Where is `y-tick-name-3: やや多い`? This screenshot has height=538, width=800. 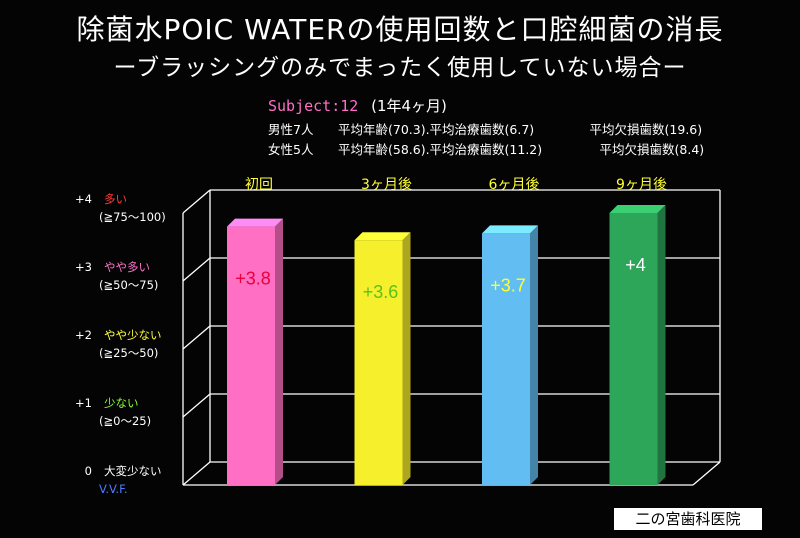
y-tick-name-3: やや多い is located at coordinates (127, 267).